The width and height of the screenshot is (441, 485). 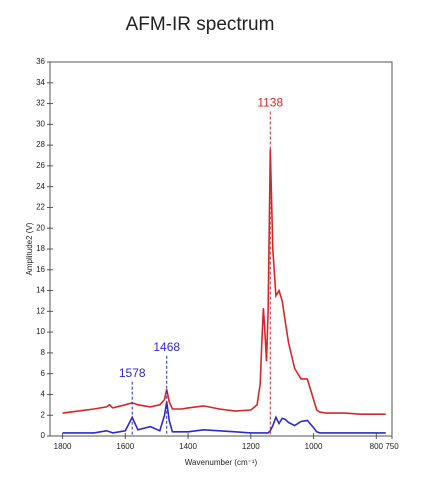 What do you see at coordinates (43, 352) in the screenshot?
I see `y-tick-label: 8` at bounding box center [43, 352].